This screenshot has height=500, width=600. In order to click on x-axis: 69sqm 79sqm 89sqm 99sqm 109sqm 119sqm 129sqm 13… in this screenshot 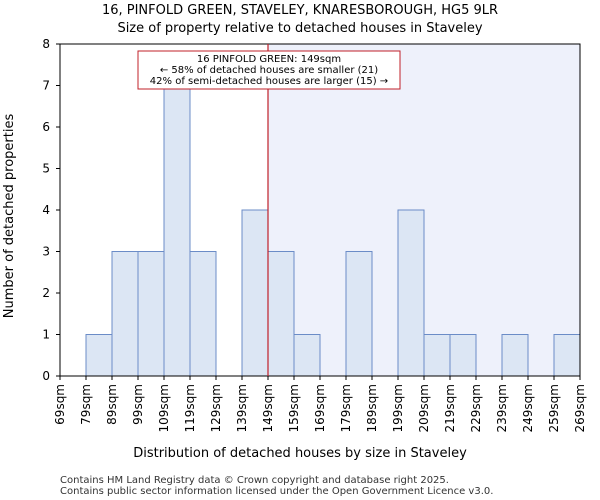, I will do `click(320, 404)`.